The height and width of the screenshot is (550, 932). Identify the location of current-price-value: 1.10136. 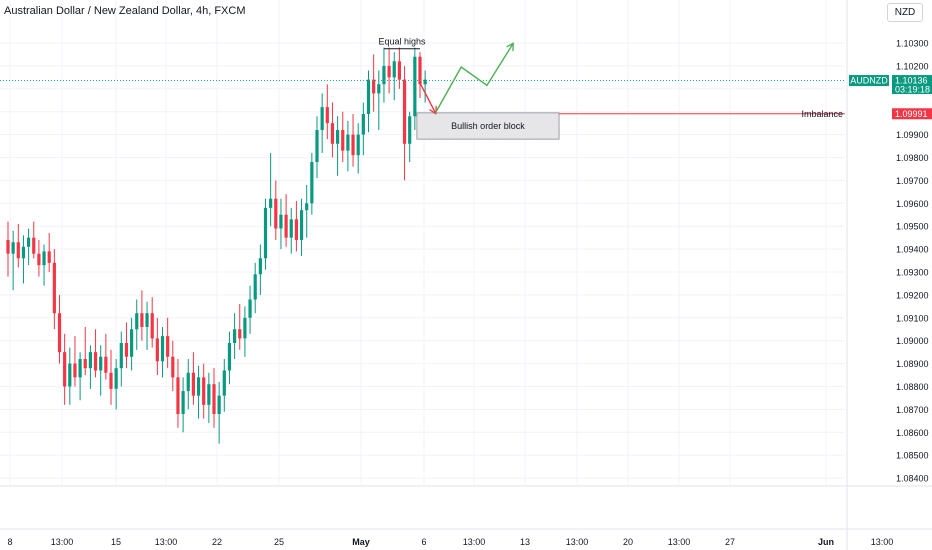
(911, 81).